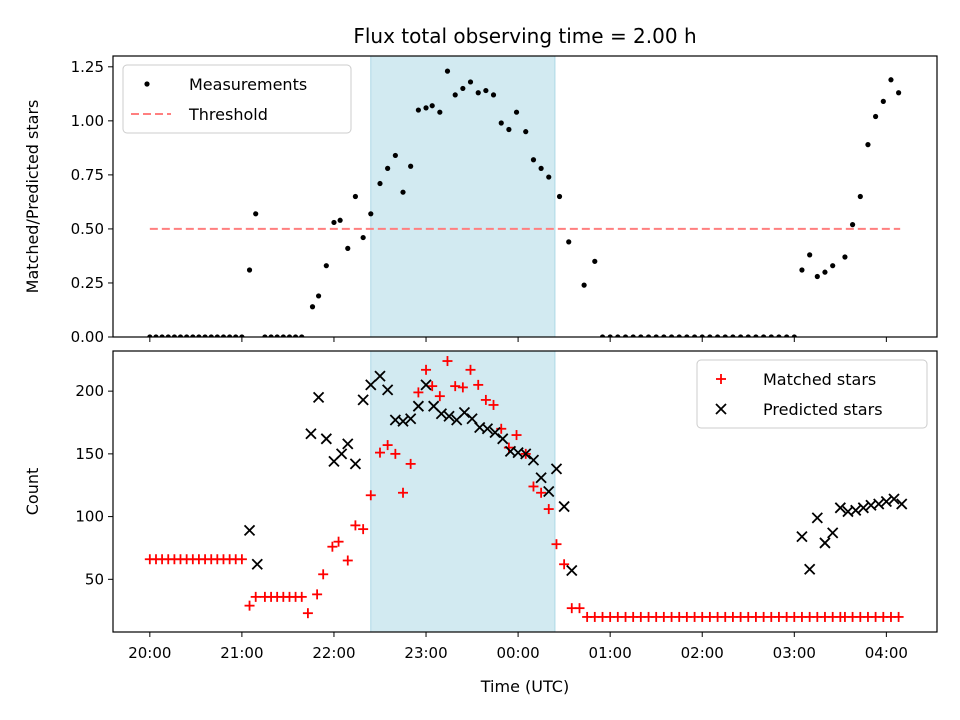  What do you see at coordinates (87, 283) in the screenshot?
I see `y-tick-label: 0.25` at bounding box center [87, 283].